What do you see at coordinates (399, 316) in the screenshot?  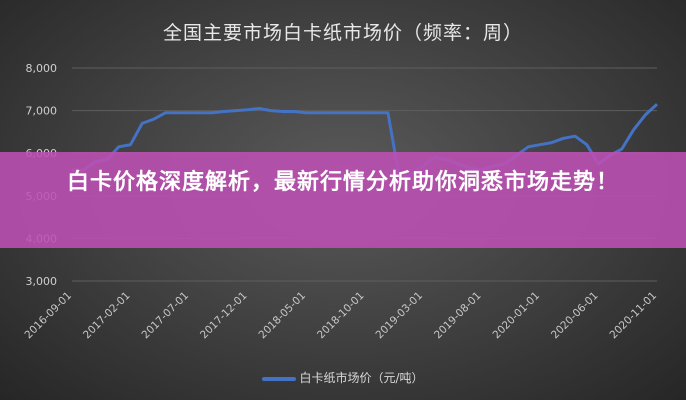 I see `x-tick-label: 2019-03-01` at bounding box center [399, 316].